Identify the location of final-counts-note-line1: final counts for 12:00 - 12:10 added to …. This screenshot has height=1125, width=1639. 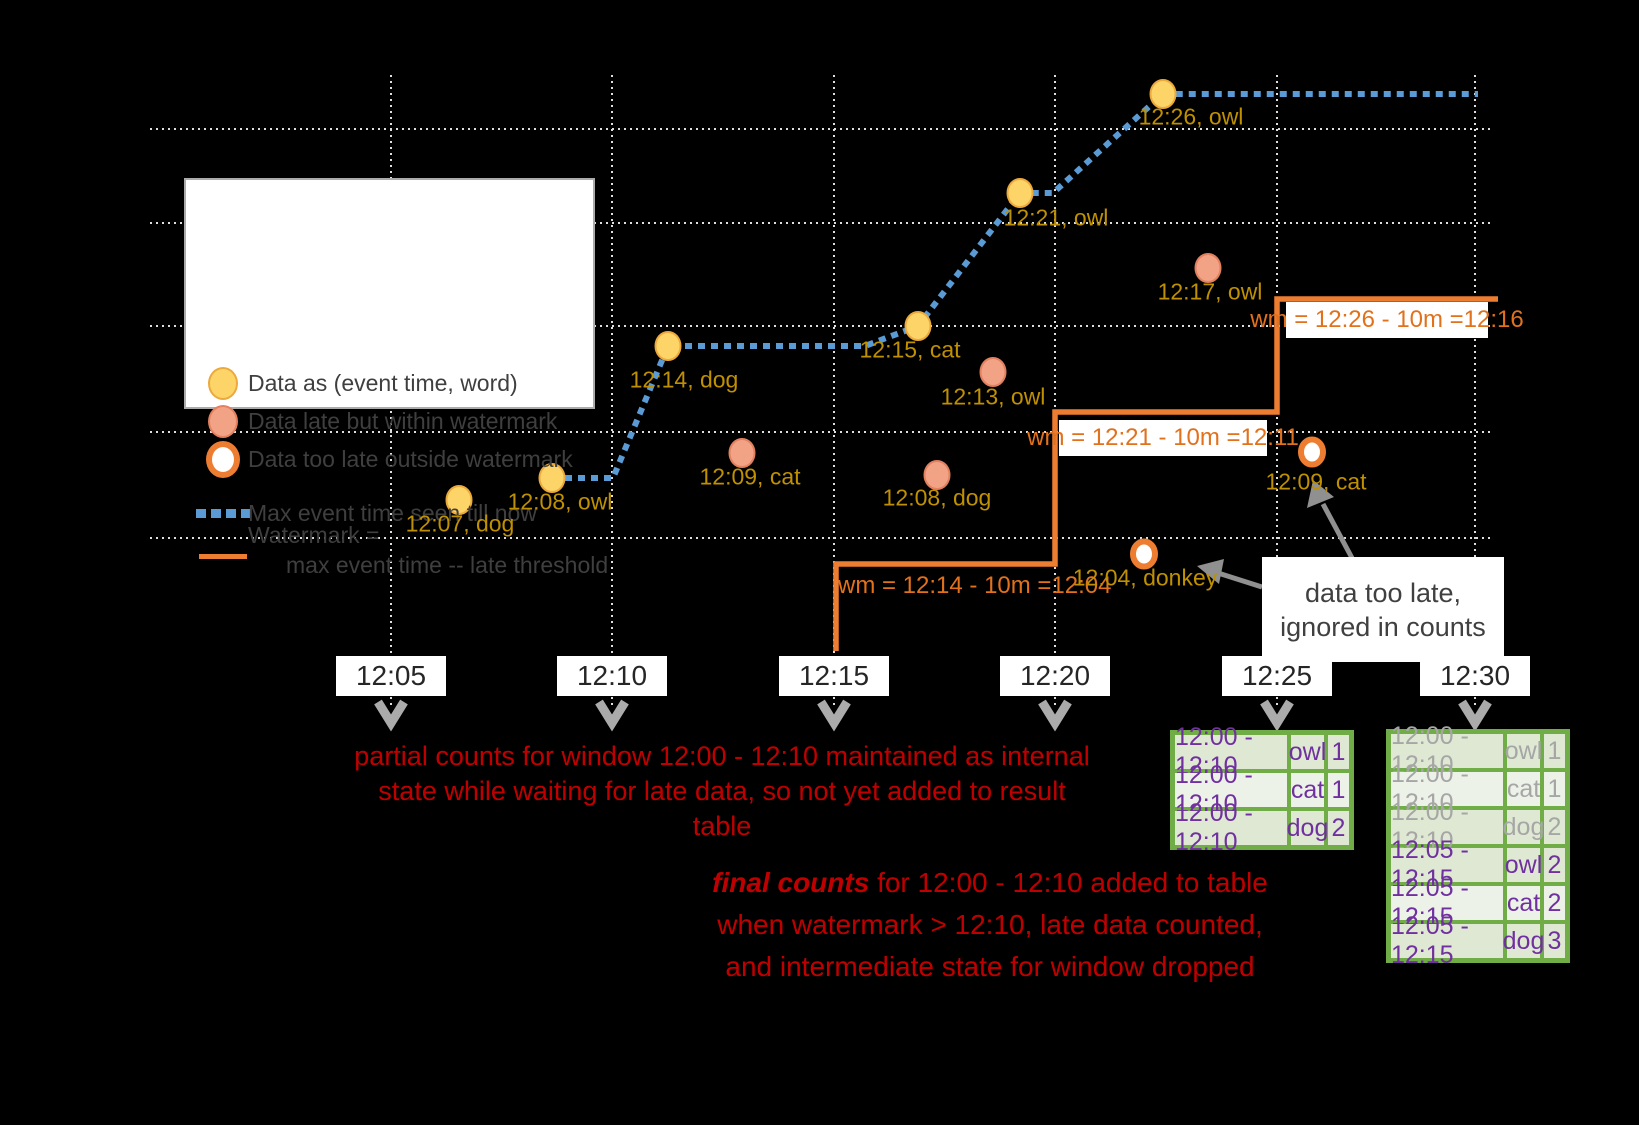
(990, 883).